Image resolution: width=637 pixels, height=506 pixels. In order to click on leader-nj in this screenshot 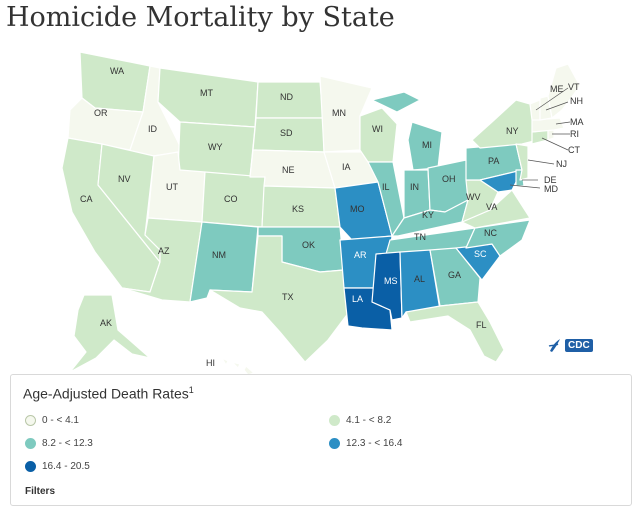, I will do `click(541, 162)`.